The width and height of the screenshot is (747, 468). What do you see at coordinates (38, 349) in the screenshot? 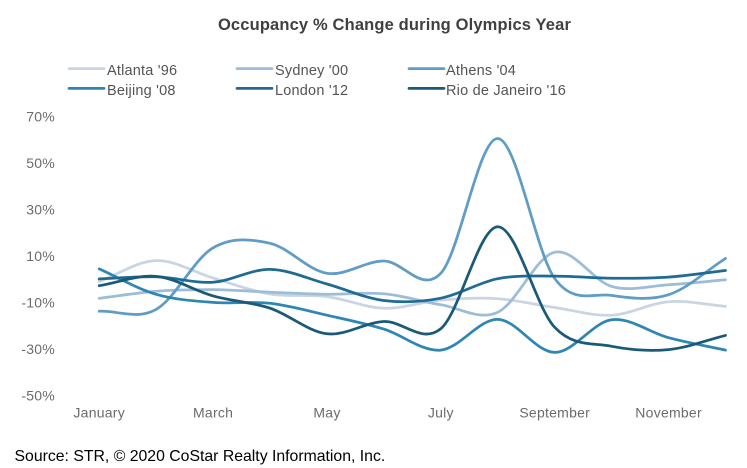
I see `svg-text: -30%` at bounding box center [38, 349].